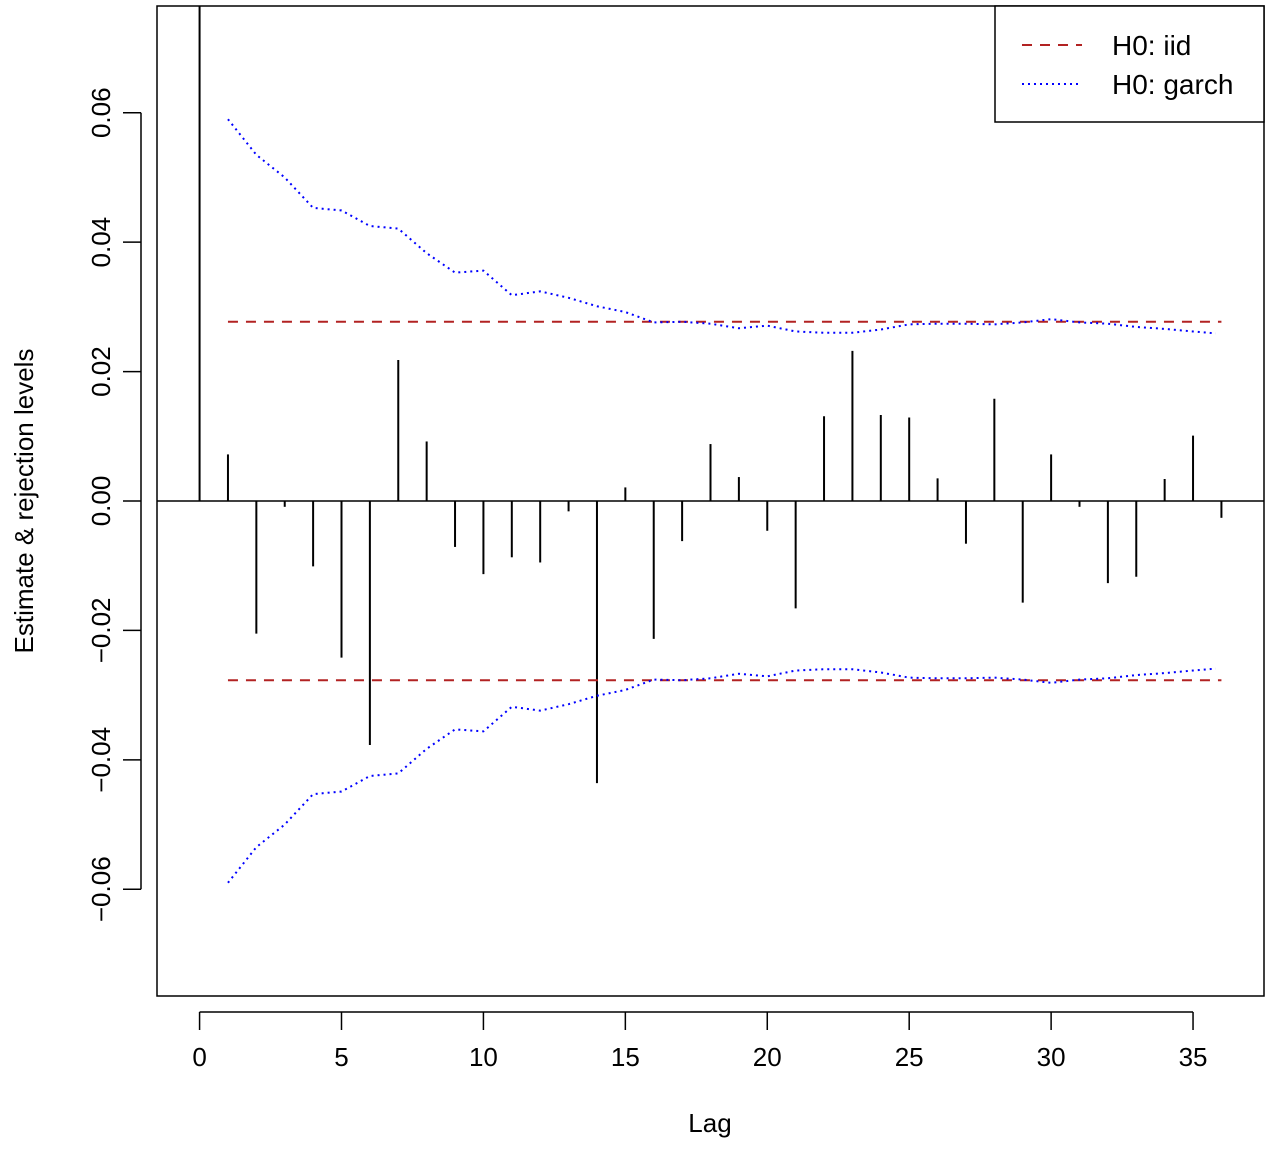  Describe the element at coordinates (483, 1057) in the screenshot. I see `x-tick-label: 10` at that location.